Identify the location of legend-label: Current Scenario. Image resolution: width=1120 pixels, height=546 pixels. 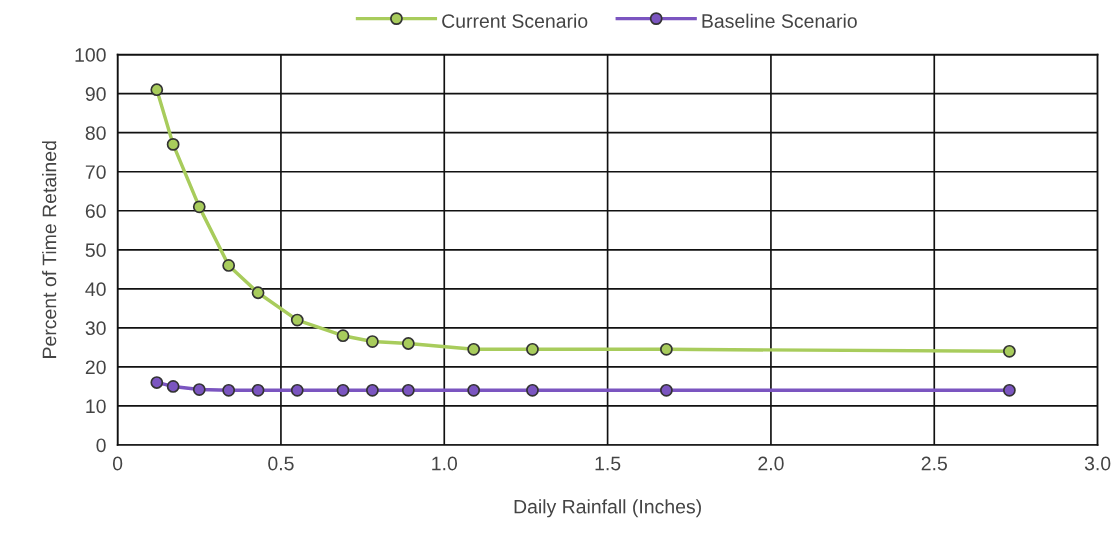
(515, 20).